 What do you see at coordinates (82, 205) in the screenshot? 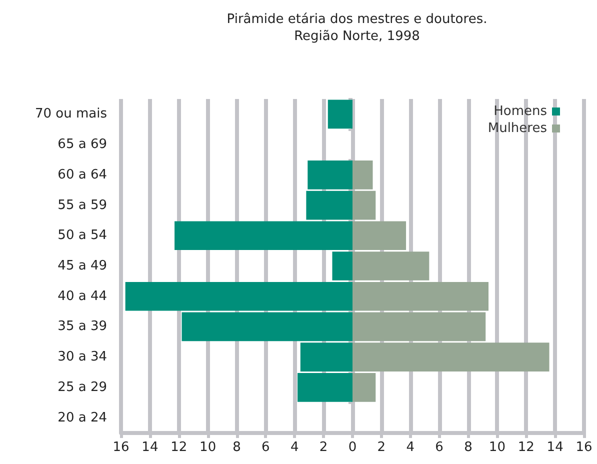
I see `y-tick-label: 55 a 59` at bounding box center [82, 205].